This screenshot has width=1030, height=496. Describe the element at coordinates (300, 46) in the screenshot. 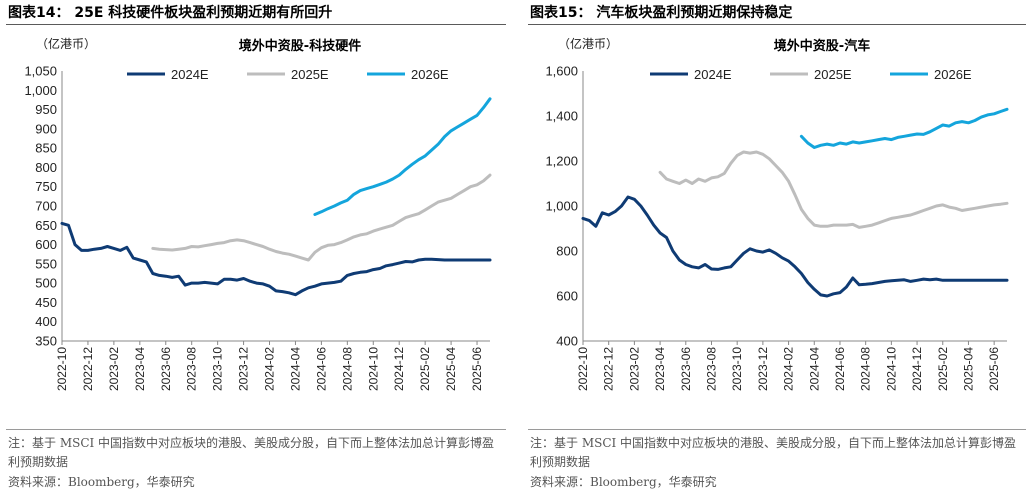

I see `chart-title: 境外中资股-科技硬件` at that location.